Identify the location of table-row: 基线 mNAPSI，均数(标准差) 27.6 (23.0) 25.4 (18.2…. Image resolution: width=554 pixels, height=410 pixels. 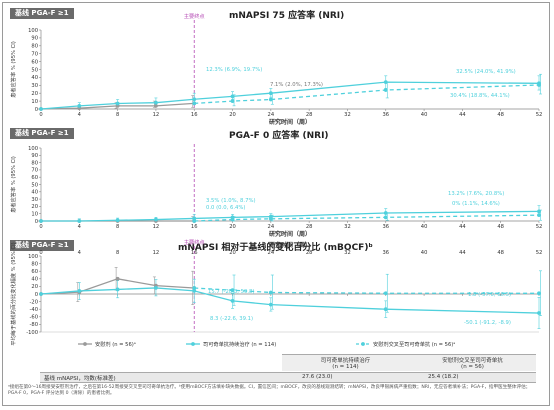
(288, 377).